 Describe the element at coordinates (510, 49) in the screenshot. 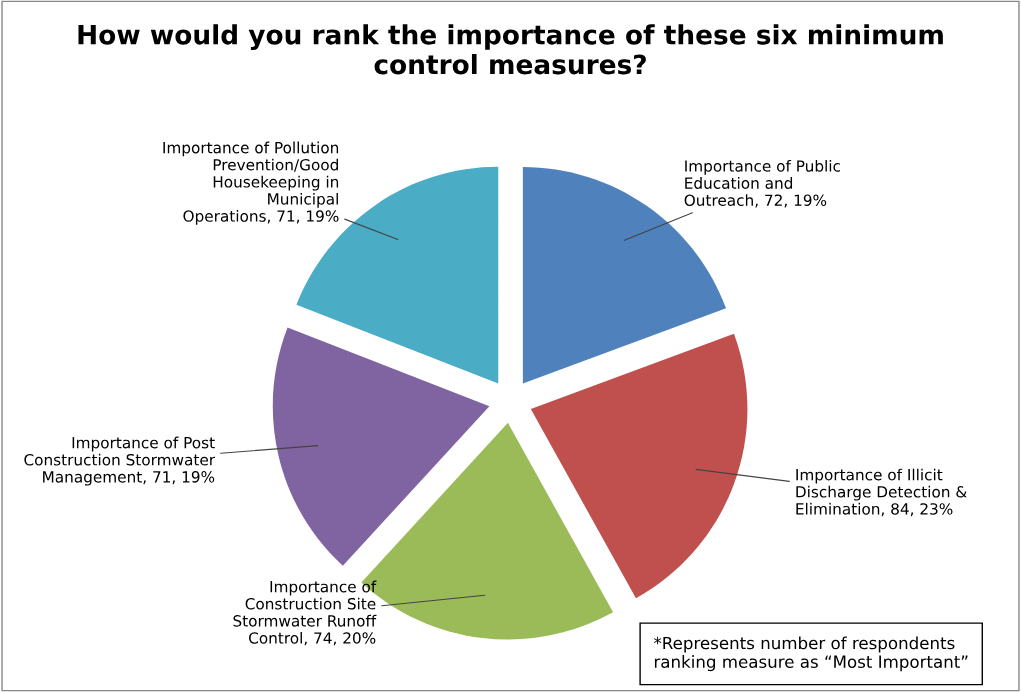

I see `chart-title: How would you rank the importance of these six minimum control measures?` at that location.